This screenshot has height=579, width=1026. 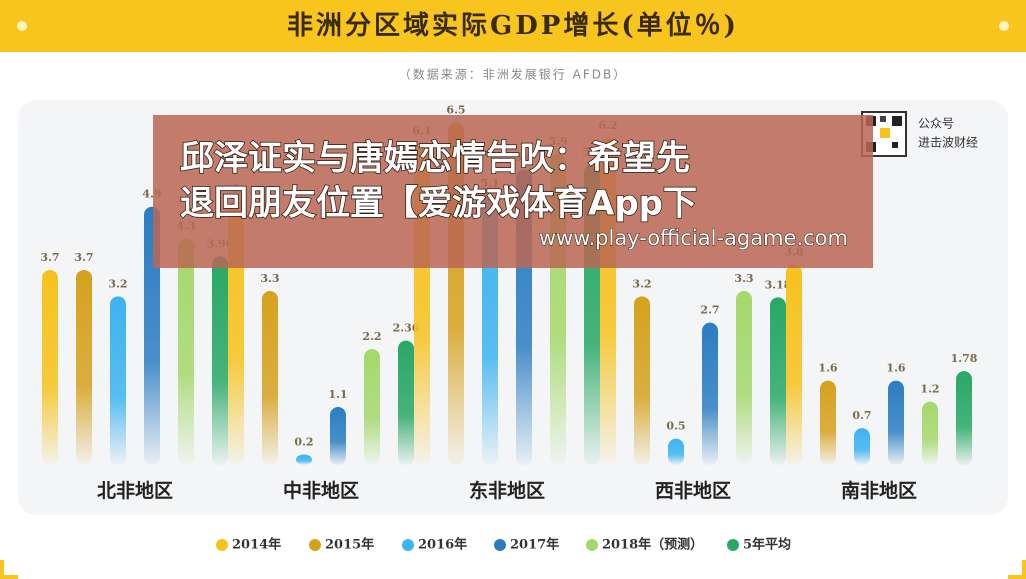 What do you see at coordinates (337, 394) in the screenshot?
I see `data-label: 1.1` at bounding box center [337, 394].